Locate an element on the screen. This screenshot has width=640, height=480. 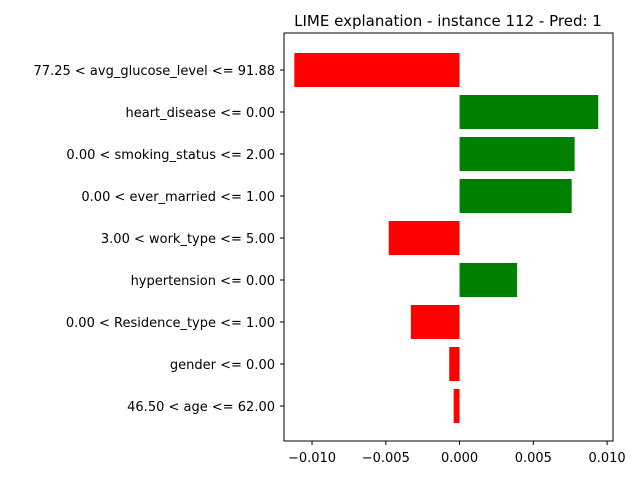
x-tick-label: 0.005 is located at coordinates (533, 458).